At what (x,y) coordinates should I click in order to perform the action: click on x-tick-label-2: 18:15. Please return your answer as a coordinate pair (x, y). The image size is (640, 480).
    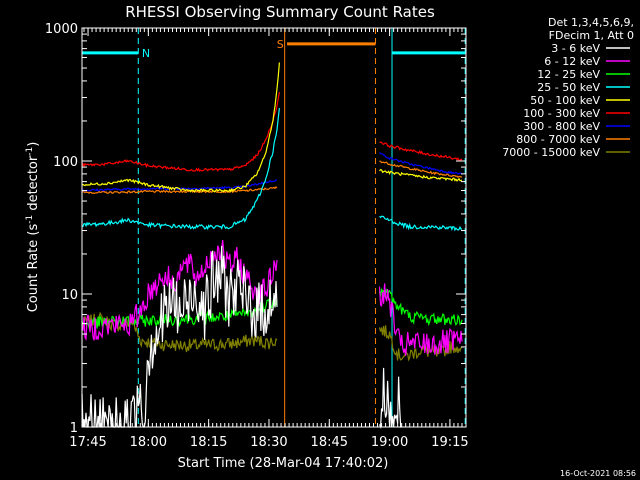
    Looking at the image, I should click on (208, 442).